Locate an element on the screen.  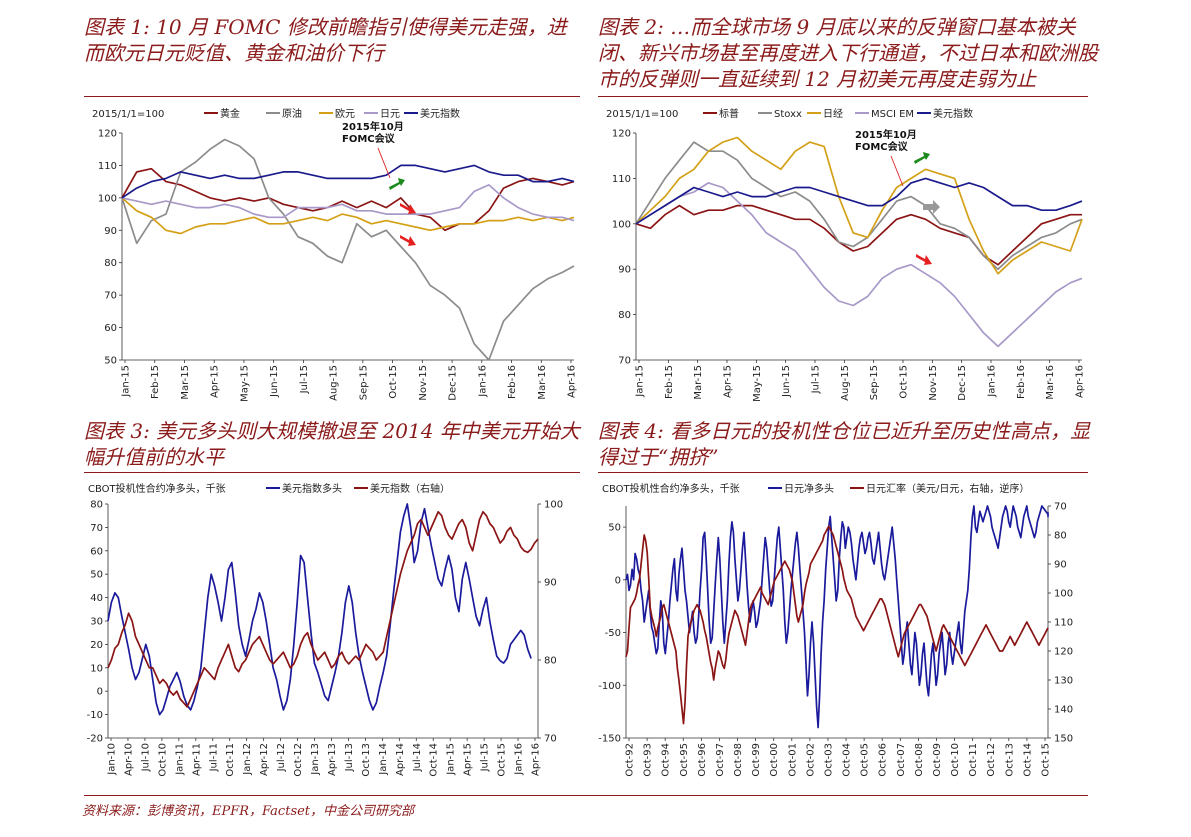
chart2-legend-label-4: 美元指数 is located at coordinates (953, 113).